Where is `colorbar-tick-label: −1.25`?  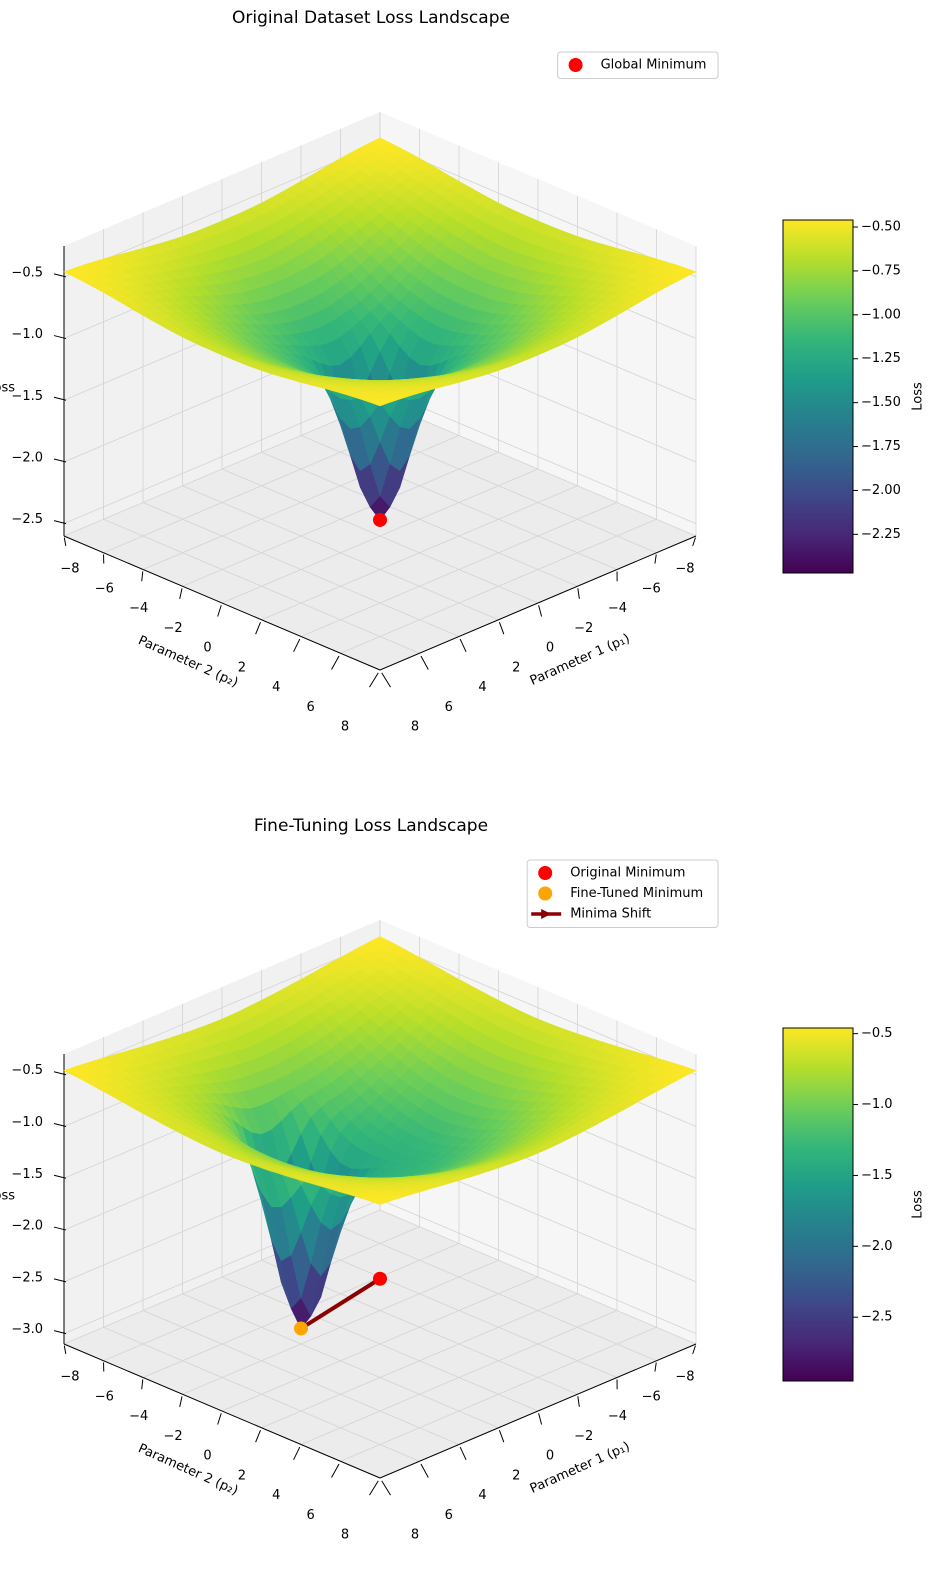
colorbar-tick-label: −1.25 is located at coordinates (881, 358).